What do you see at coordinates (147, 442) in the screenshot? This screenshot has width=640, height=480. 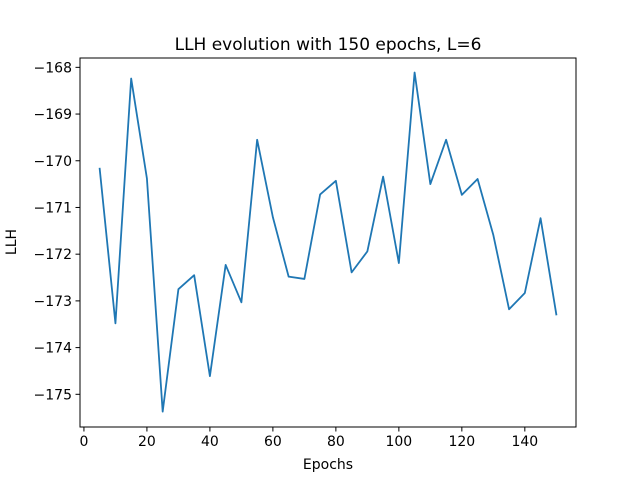 I see `x-tick-label: 20` at bounding box center [147, 442].